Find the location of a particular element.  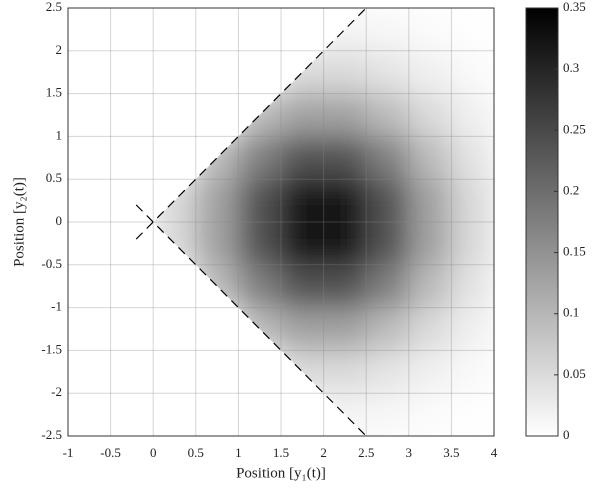

x-tick-label: 0 is located at coordinates (153, 452).